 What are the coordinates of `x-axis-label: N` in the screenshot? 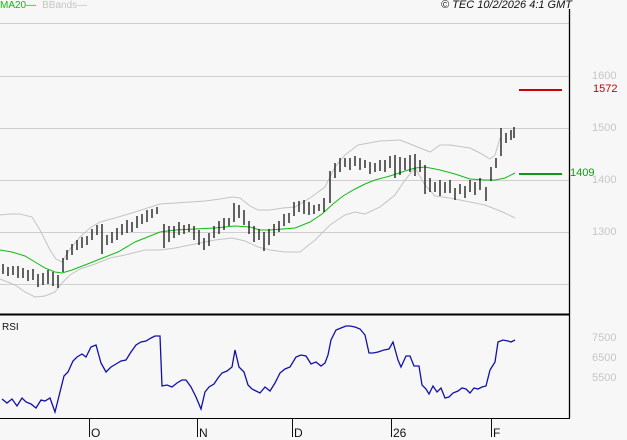 It's located at (203, 433).